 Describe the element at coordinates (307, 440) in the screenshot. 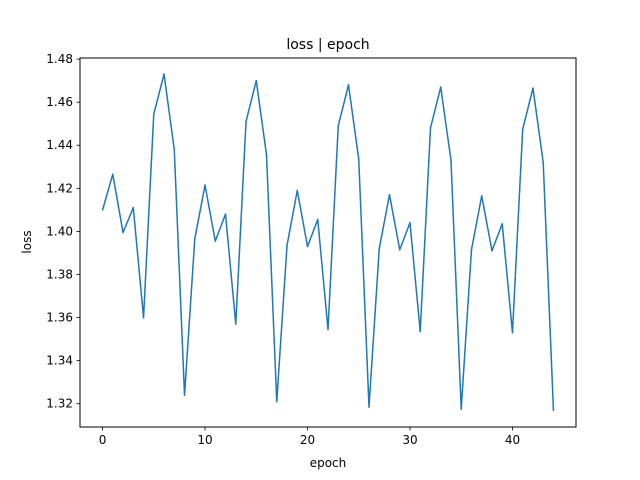

I see `x-tick-label: 20` at that location.